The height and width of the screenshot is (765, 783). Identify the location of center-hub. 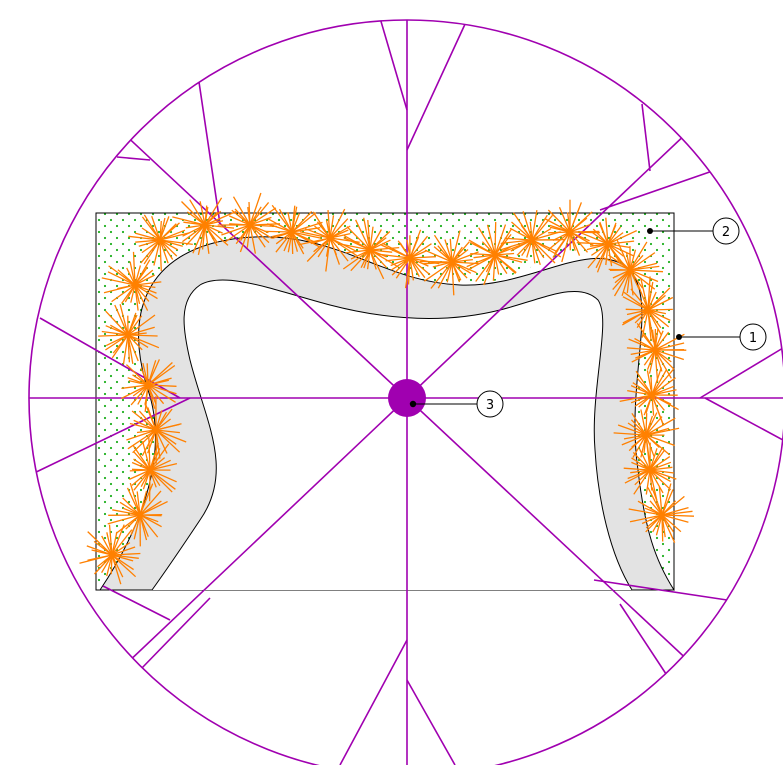
(407, 398).